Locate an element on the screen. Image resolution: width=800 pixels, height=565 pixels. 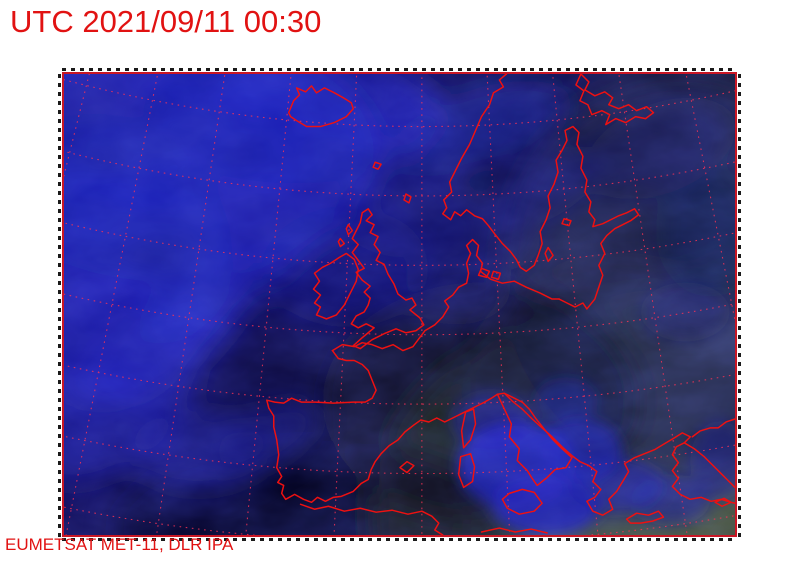
attribution-caption: EUMETSAT MET-11, DLR IPA is located at coordinates (119, 544).